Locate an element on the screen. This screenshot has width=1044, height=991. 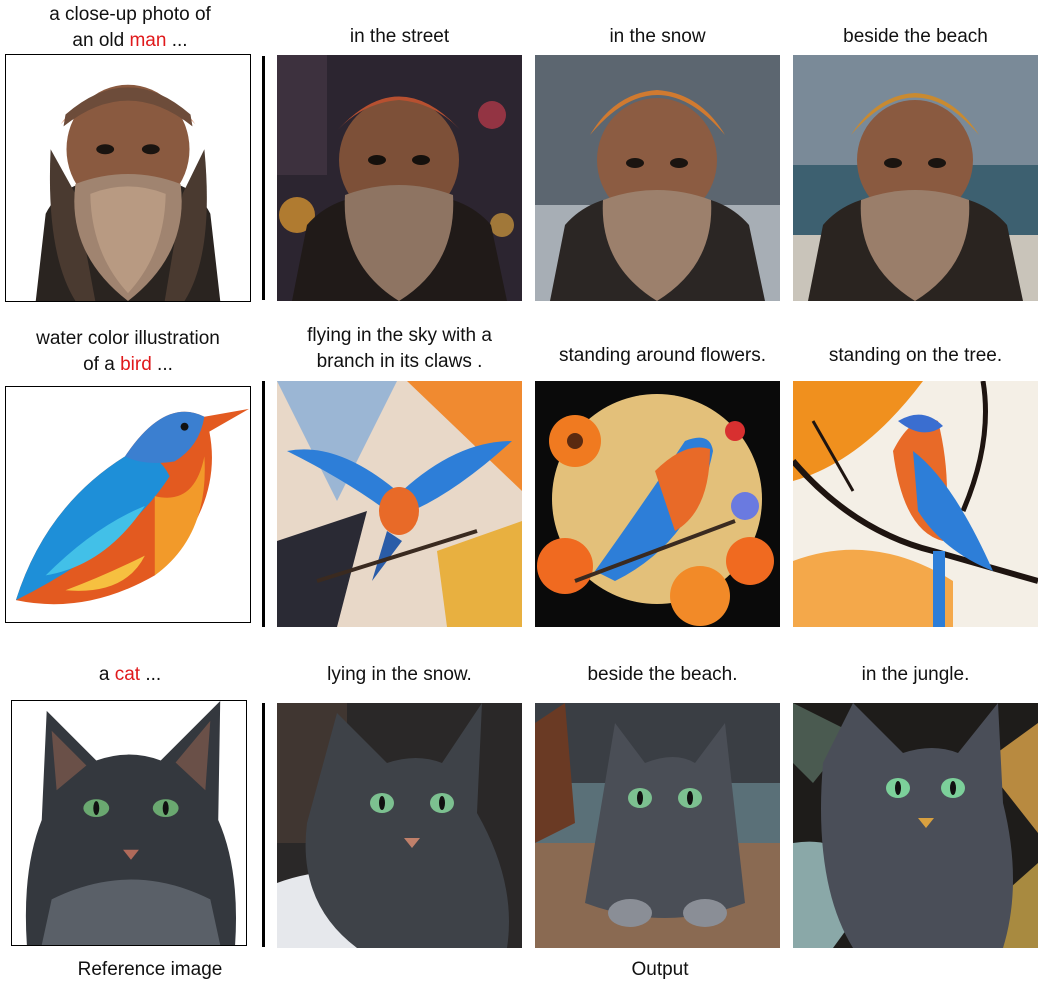
output-image-cat-beach is located at coordinates (657, 825).